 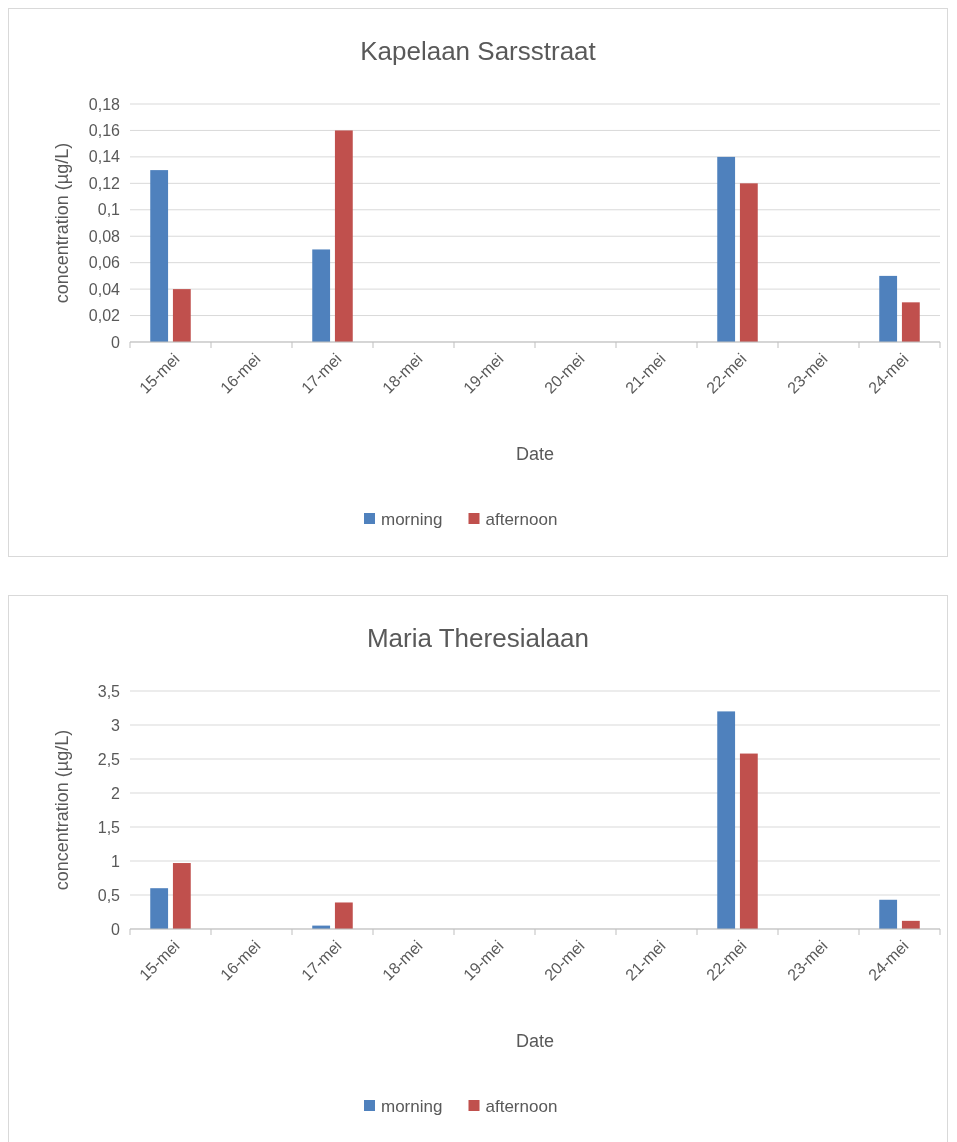 What do you see at coordinates (104, 157) in the screenshot?
I see `y-tick-label: 0,14` at bounding box center [104, 157].